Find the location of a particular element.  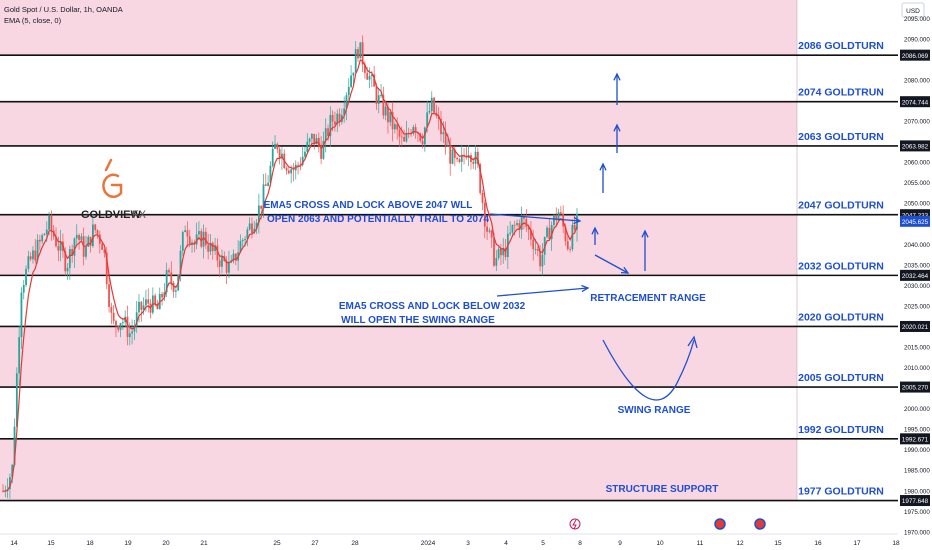

y-tick-label: 2030.000 is located at coordinates (917, 286).